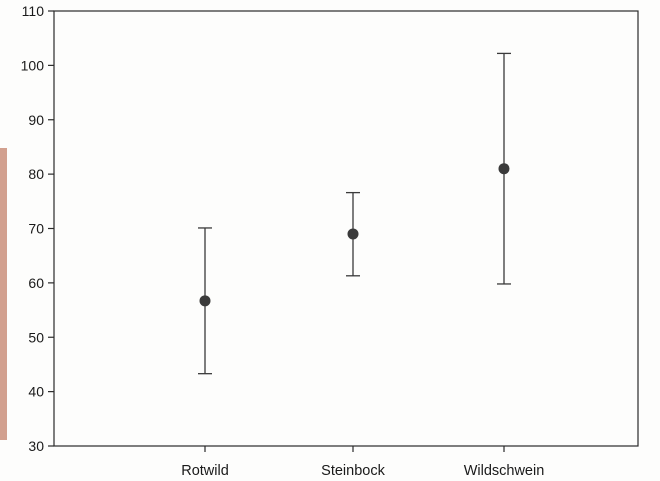  What do you see at coordinates (205, 471) in the screenshot?
I see `x-tick-label: Rotwild` at bounding box center [205, 471].